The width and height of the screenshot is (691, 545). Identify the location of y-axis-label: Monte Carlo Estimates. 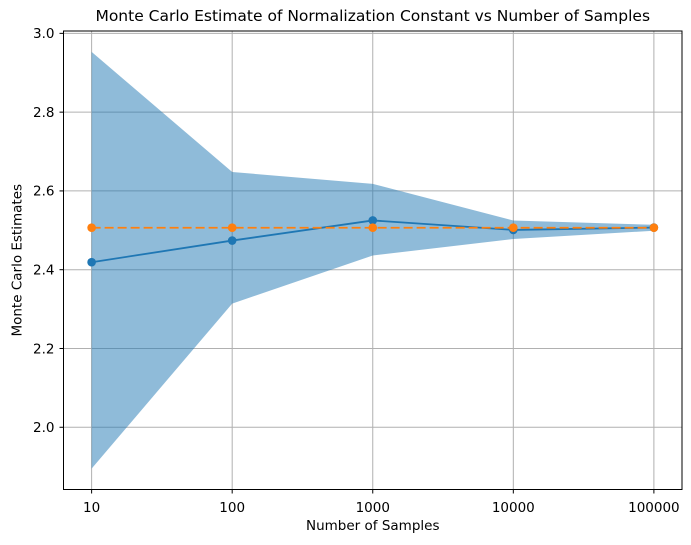
(18, 260).